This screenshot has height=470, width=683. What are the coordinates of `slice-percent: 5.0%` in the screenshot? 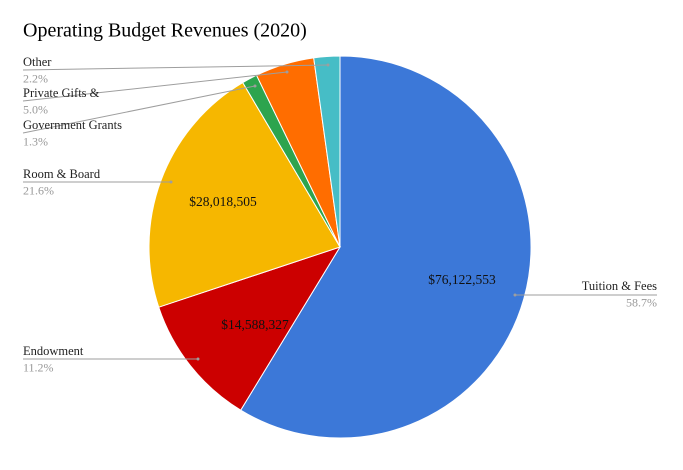 It's located at (35, 109).